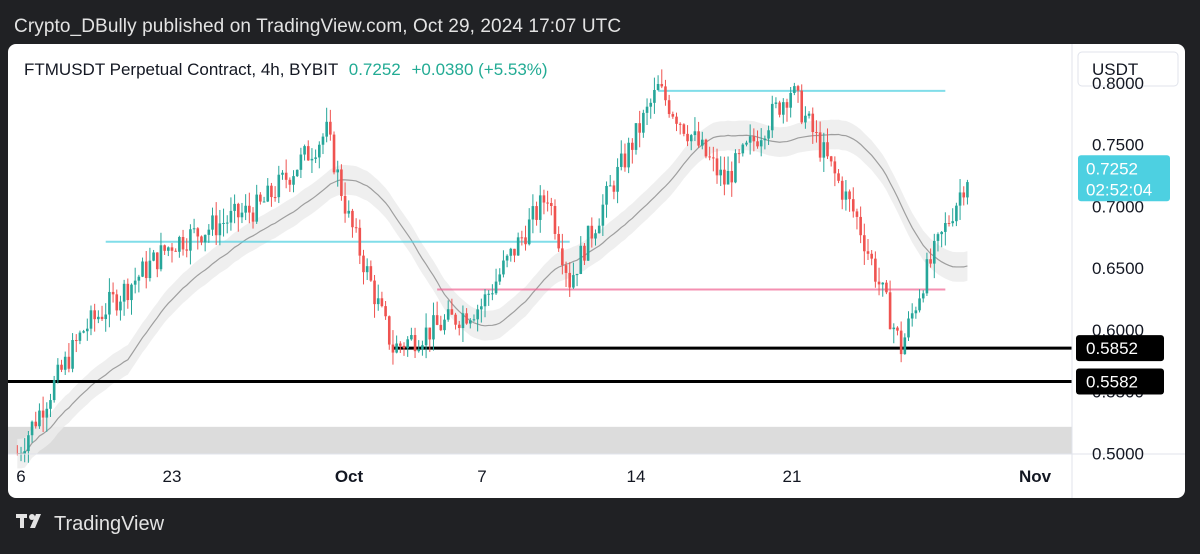  What do you see at coordinates (540, 440) in the screenshot?
I see `demand-zone` at bounding box center [540, 440].